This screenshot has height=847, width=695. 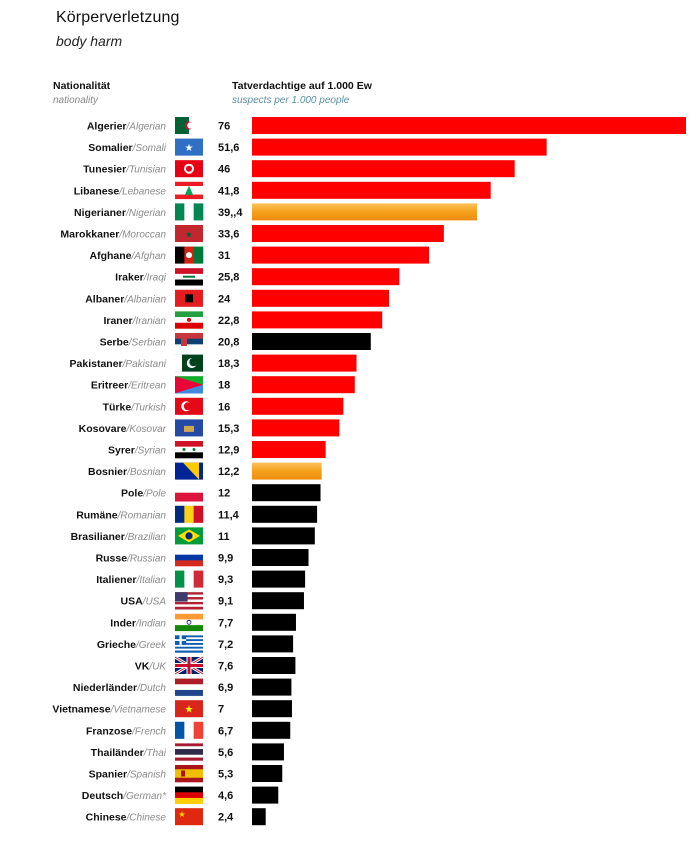 I want to click on chart-row: Iraner/Iranian 22,8, so click(x=243, y=320).